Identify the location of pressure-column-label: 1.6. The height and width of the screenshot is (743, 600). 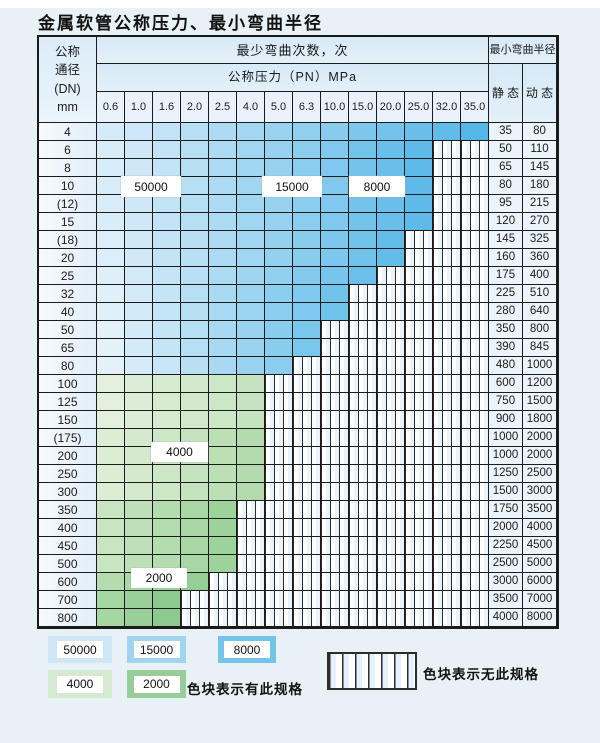
(167, 107).